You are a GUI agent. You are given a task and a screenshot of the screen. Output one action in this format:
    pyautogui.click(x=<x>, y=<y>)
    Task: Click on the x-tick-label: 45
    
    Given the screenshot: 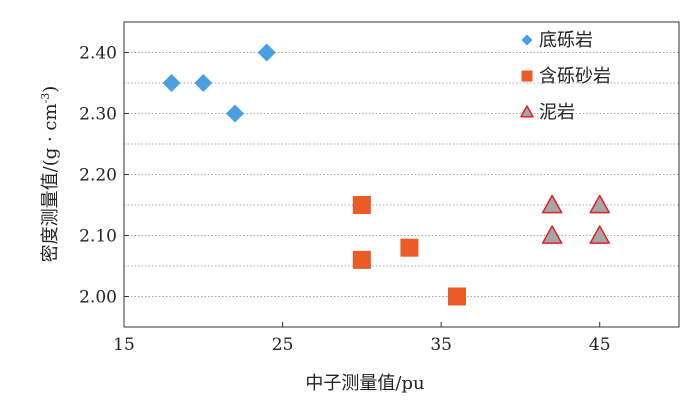 What is the action you would take?
    pyautogui.click(x=600, y=345)
    